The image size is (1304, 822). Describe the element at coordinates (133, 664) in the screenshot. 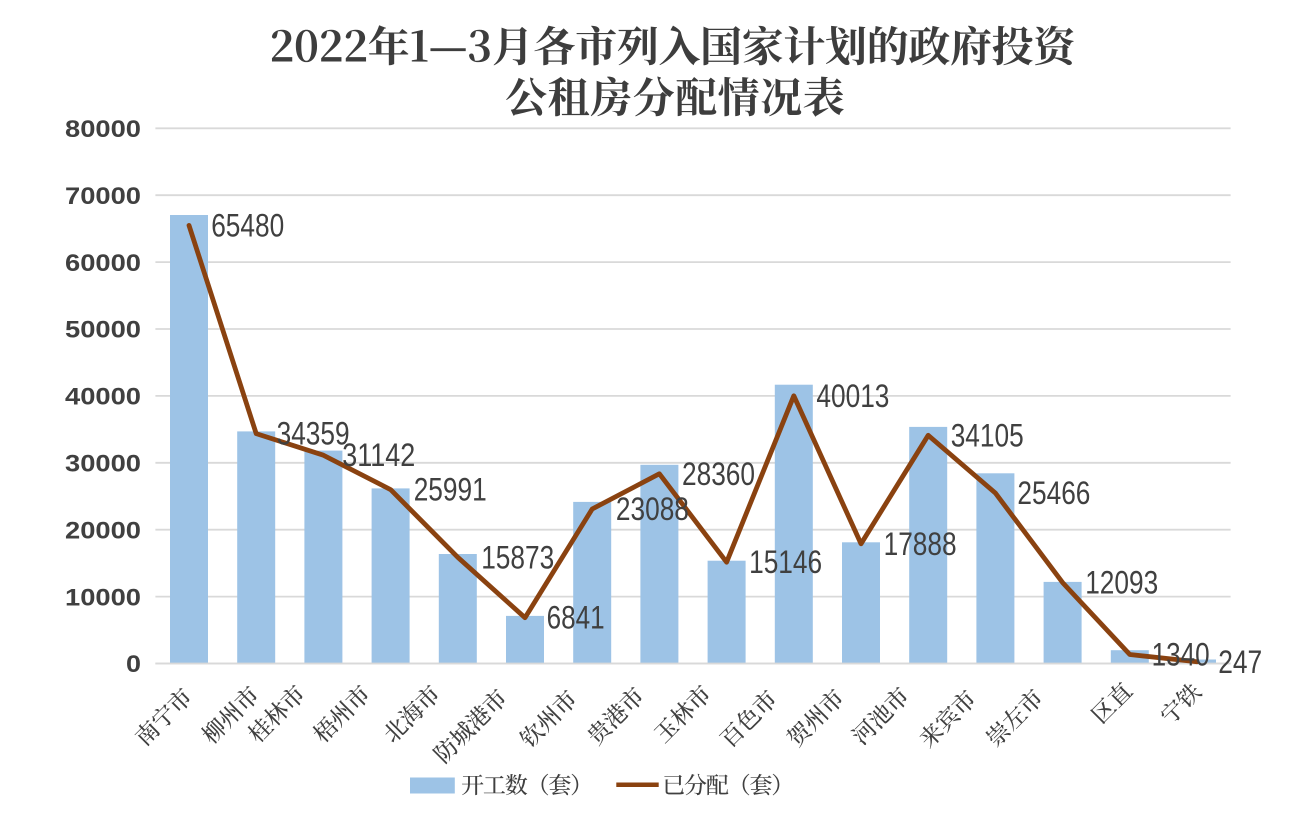

I see `svg-text: 0` at that location.